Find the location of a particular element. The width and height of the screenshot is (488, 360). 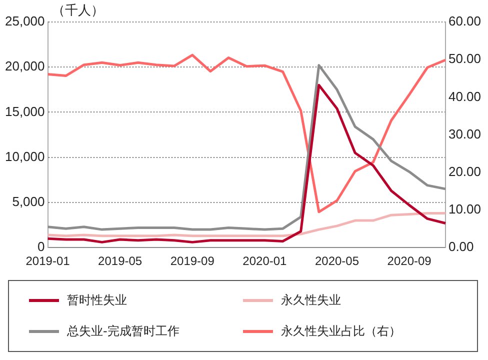

legend-label: 暂时性失业 is located at coordinates (97, 300).